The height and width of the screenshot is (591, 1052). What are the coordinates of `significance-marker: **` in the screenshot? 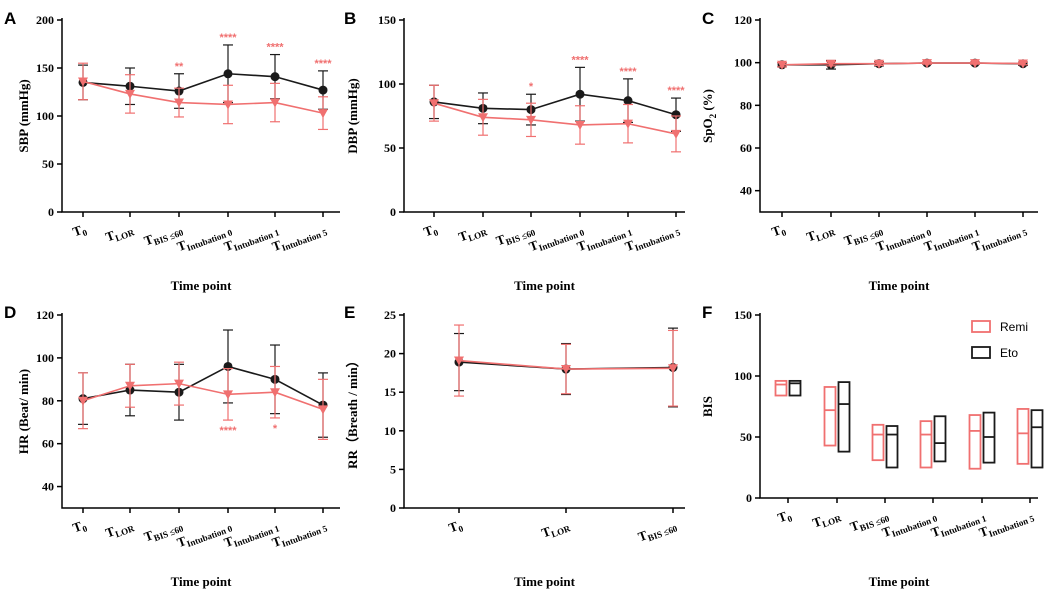 It's located at (179, 67).